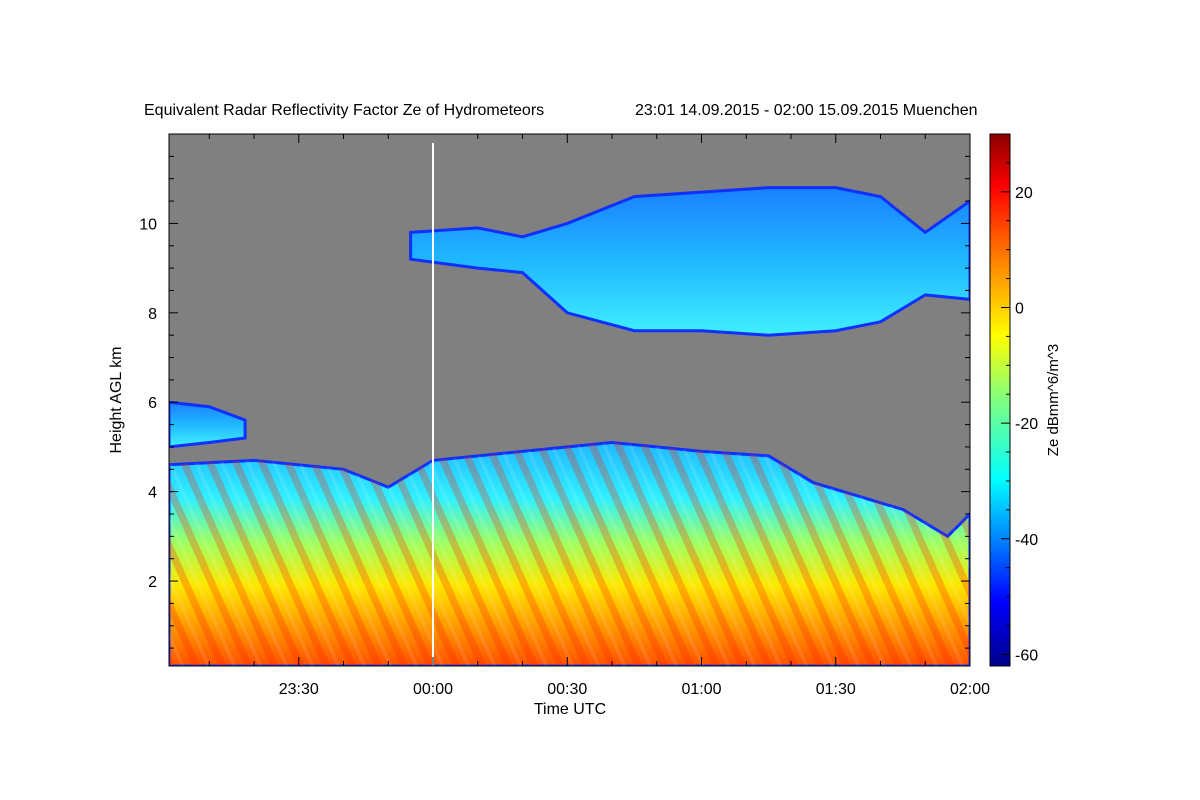 The image size is (1200, 800). Describe the element at coordinates (148, 224) in the screenshot. I see `y-tick-label: 10` at that location.